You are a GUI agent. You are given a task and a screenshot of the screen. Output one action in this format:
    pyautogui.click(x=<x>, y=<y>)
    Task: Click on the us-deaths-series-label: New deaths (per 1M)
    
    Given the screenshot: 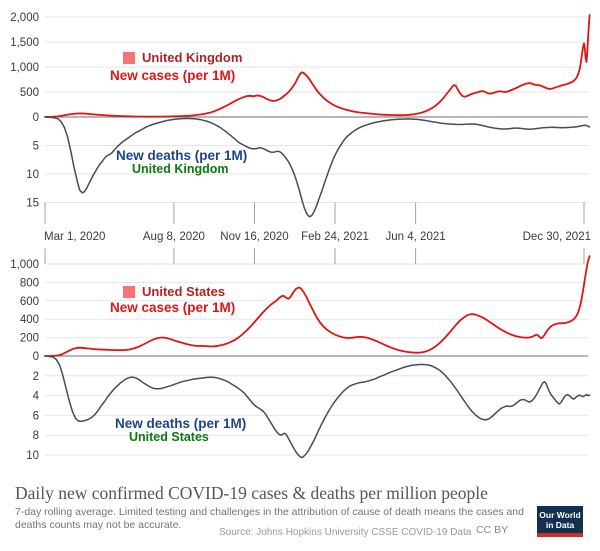 What is the action you would take?
    pyautogui.click(x=181, y=423)
    